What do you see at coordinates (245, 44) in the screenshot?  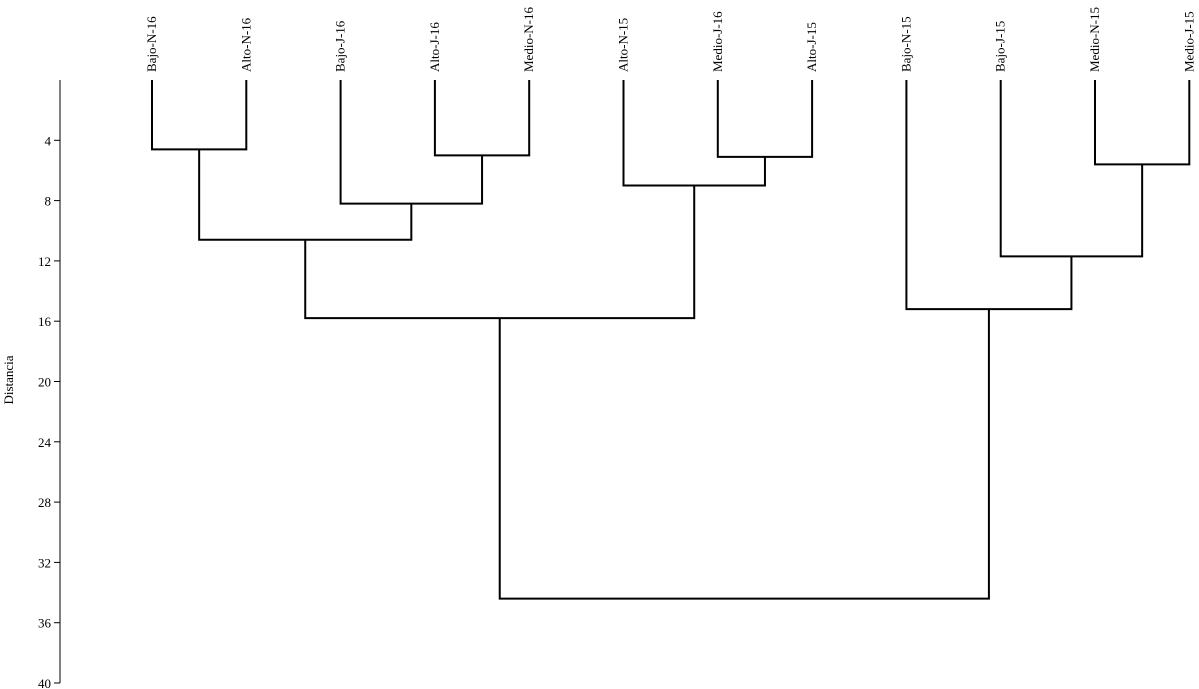 I see `leaf-label: Alto-N-16` at bounding box center [245, 44].